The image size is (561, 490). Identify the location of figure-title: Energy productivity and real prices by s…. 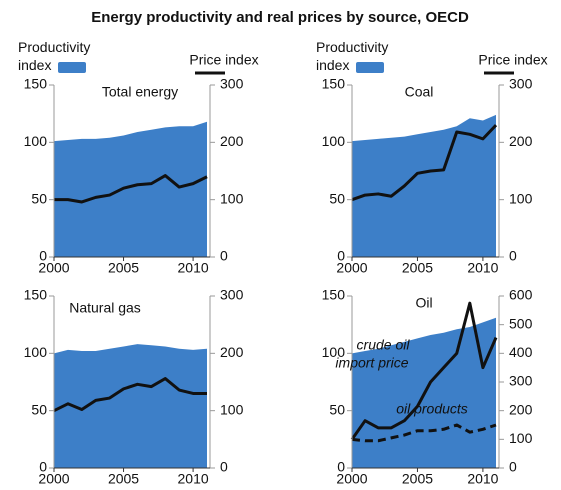
(280, 17).